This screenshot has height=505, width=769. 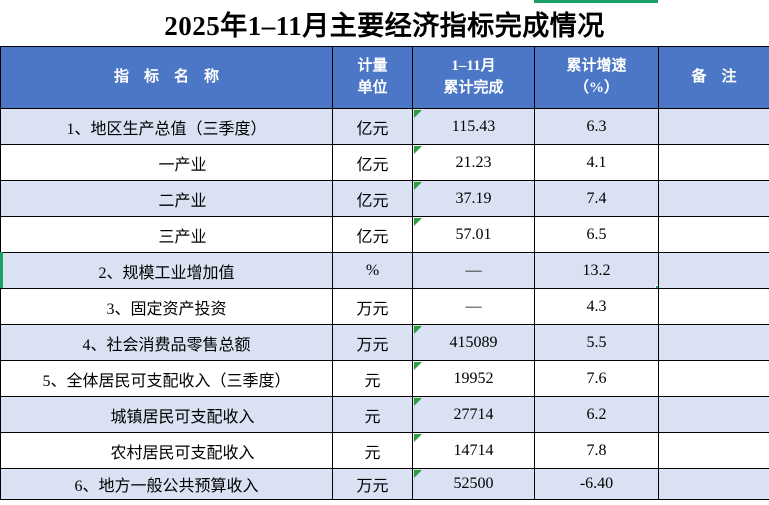 I want to click on value-cell: 57.01, so click(x=473, y=234).